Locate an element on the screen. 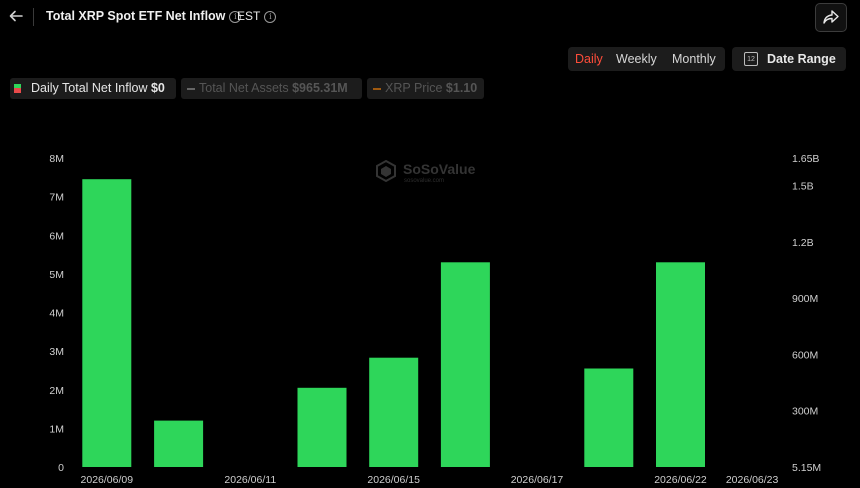 The image size is (860, 488). share-button is located at coordinates (831, 17).